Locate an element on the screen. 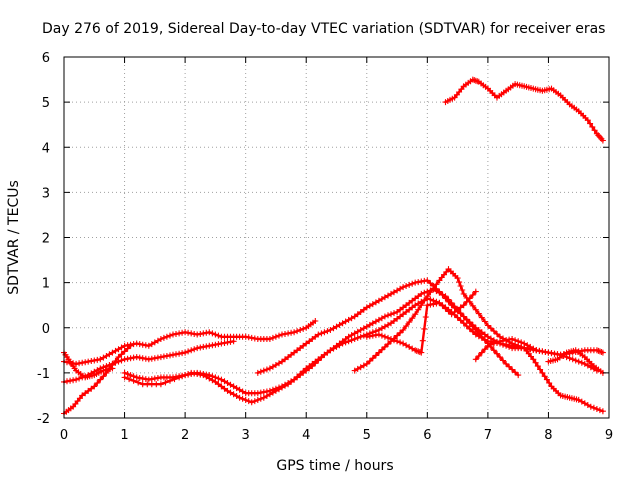  y-tick-label: 2 is located at coordinates (46, 239).